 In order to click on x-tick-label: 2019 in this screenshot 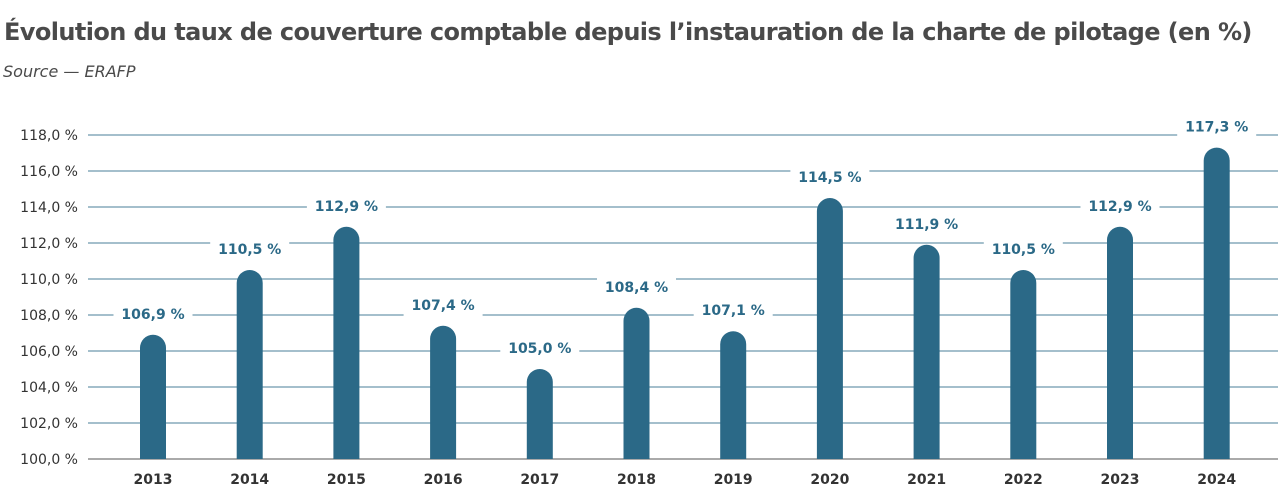, I will do `click(733, 480)`.